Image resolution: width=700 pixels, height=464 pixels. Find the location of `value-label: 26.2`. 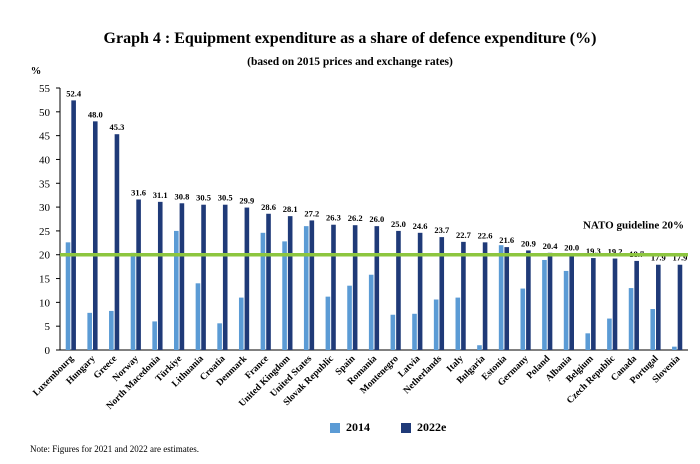

value-label: 26.2 is located at coordinates (355, 218).